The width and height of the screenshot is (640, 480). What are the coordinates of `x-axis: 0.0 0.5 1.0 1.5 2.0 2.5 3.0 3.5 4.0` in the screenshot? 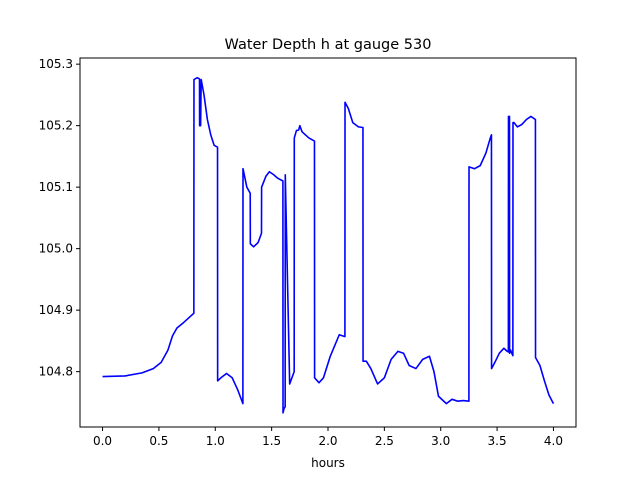 It's located at (328, 437).